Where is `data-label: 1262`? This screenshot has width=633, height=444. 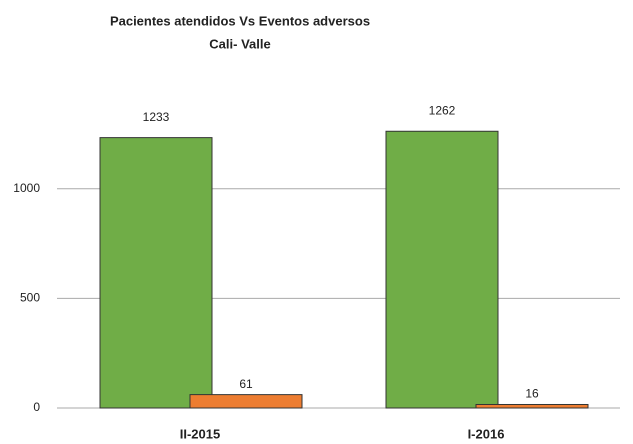 data-label: 1262 is located at coordinates (442, 110).